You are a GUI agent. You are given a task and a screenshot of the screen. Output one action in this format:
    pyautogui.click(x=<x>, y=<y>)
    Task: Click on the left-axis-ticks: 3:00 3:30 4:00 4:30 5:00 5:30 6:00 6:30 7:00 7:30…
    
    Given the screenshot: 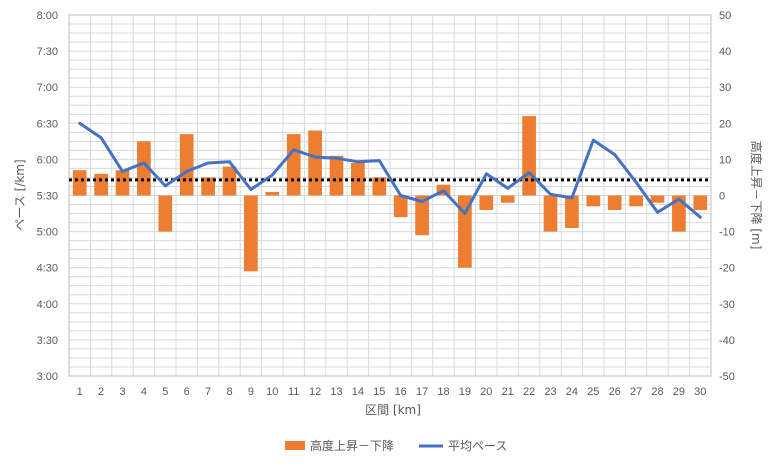 What is the action you would take?
    pyautogui.click(x=47, y=196)
    